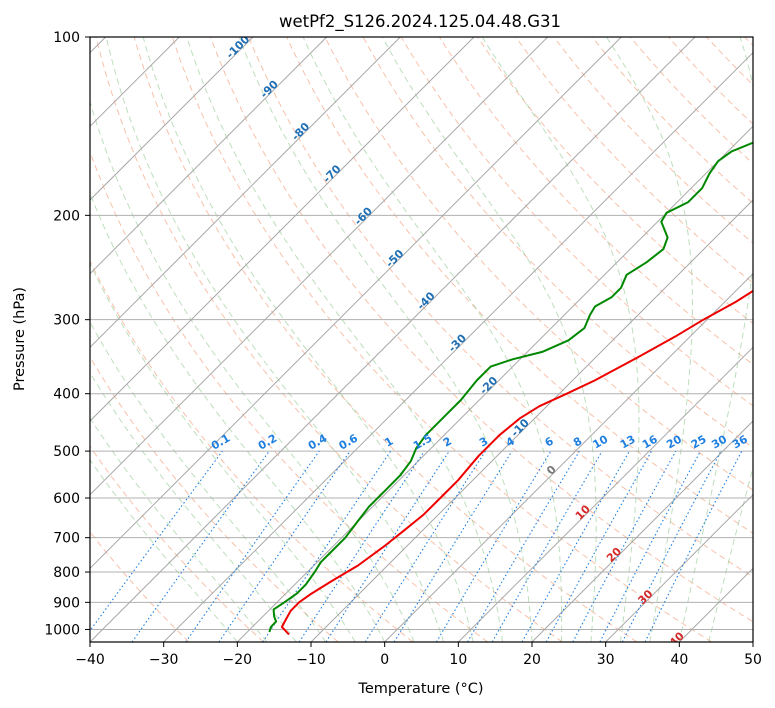 Image resolution: width=775 pixels, height=708 pixels. What do you see at coordinates (549, 441) in the screenshot?
I see `mixing-ratio-label: 6` at bounding box center [549, 441].